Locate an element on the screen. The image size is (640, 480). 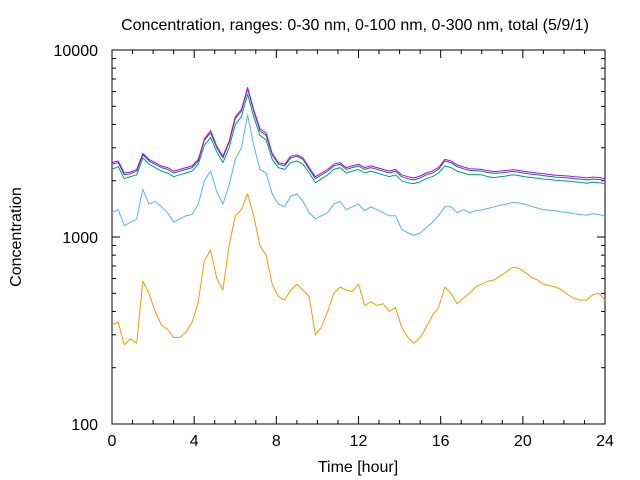
x-tick-label: 12 is located at coordinates (359, 441).